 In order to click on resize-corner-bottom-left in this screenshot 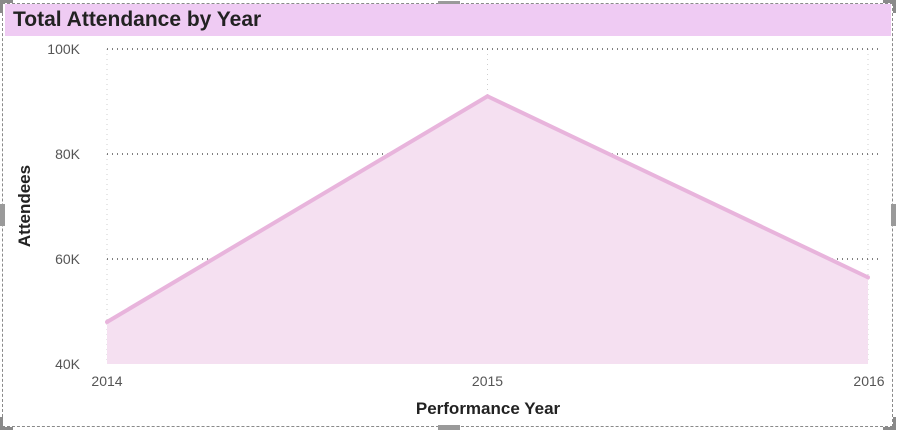, I will do `click(6, 423)`.